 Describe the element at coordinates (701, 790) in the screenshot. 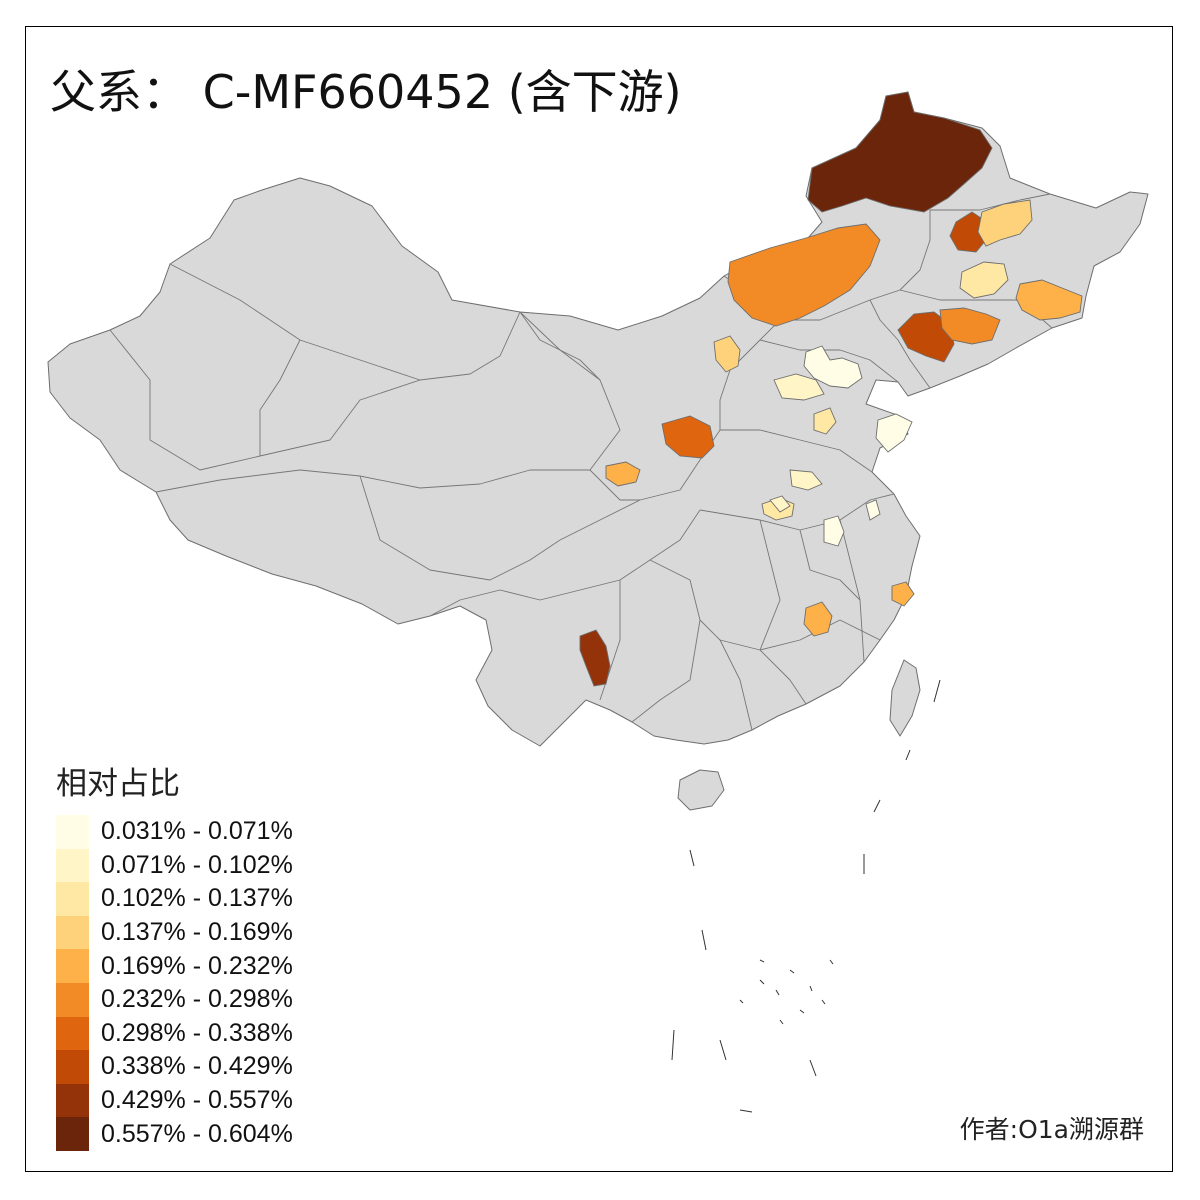

I see `hainan-island` at that location.